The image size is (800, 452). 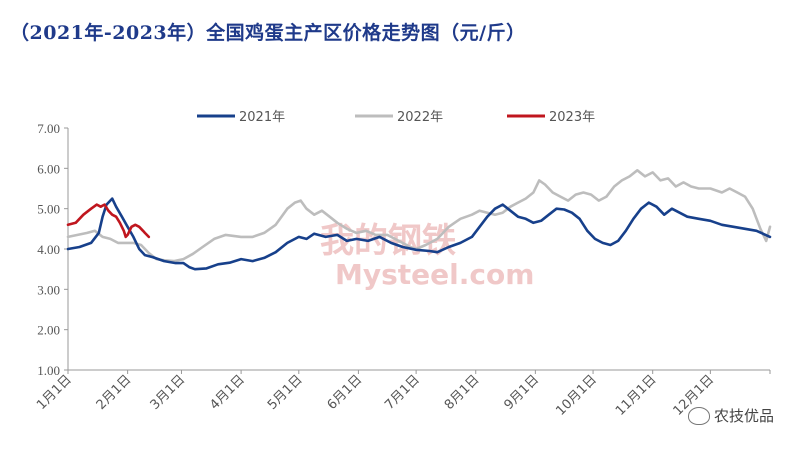 What do you see at coordinates (114, 392) in the screenshot?
I see `x-tick-label: 2月1日` at bounding box center [114, 392].